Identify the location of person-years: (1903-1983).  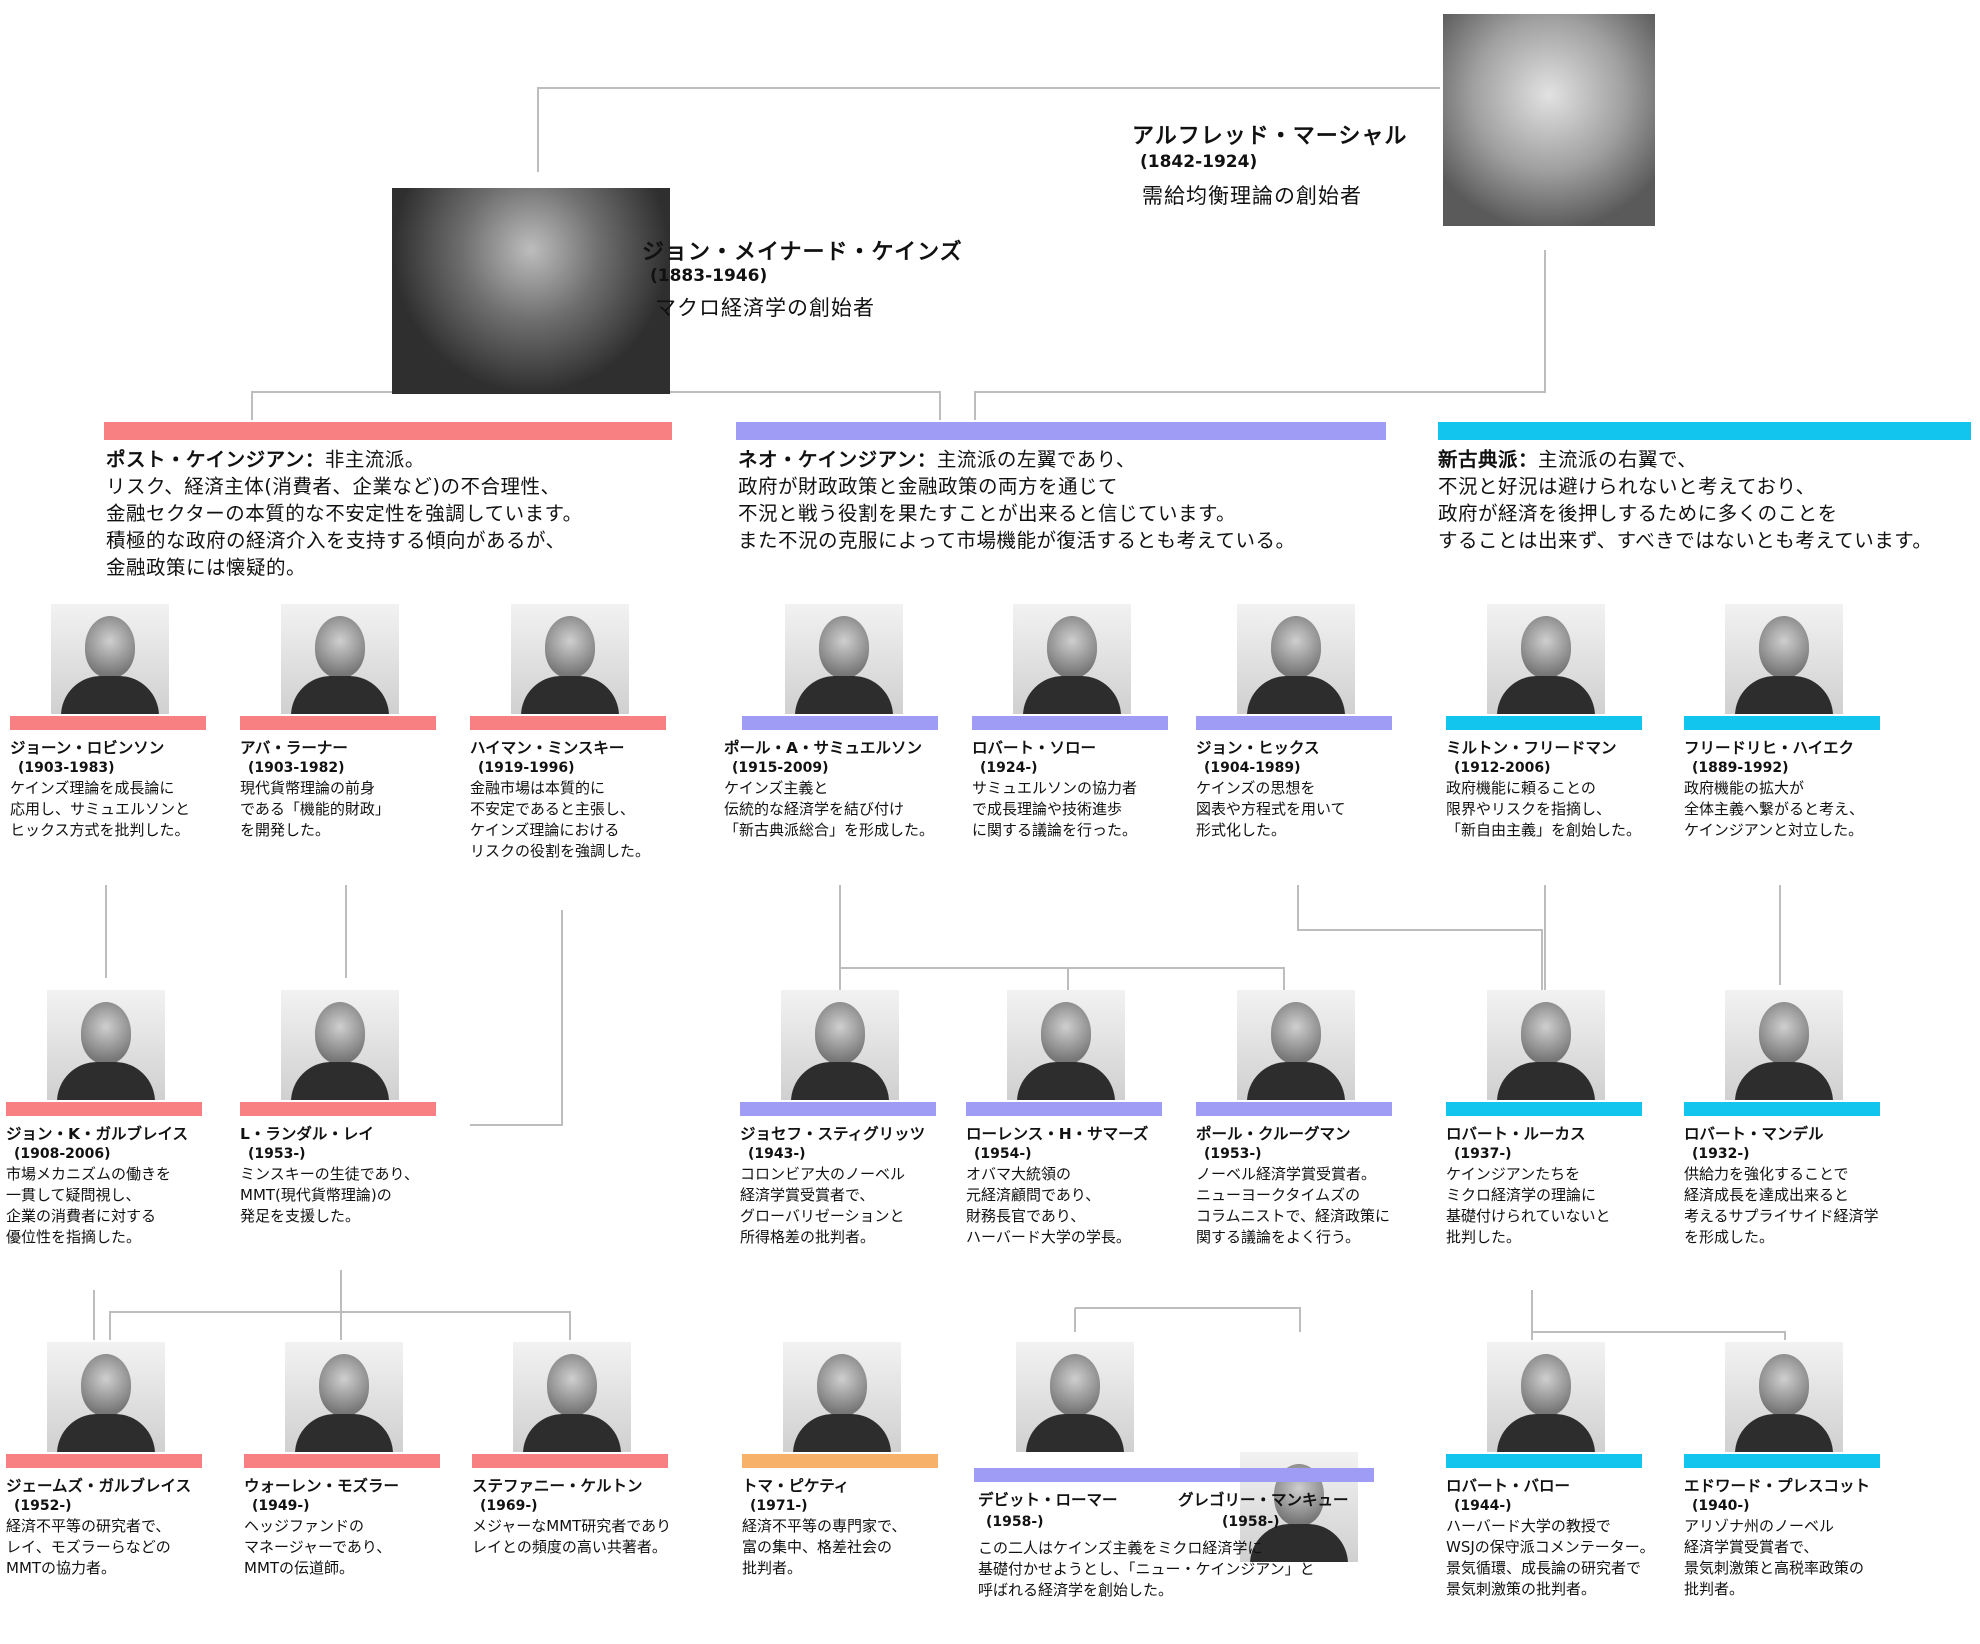
(66, 768).